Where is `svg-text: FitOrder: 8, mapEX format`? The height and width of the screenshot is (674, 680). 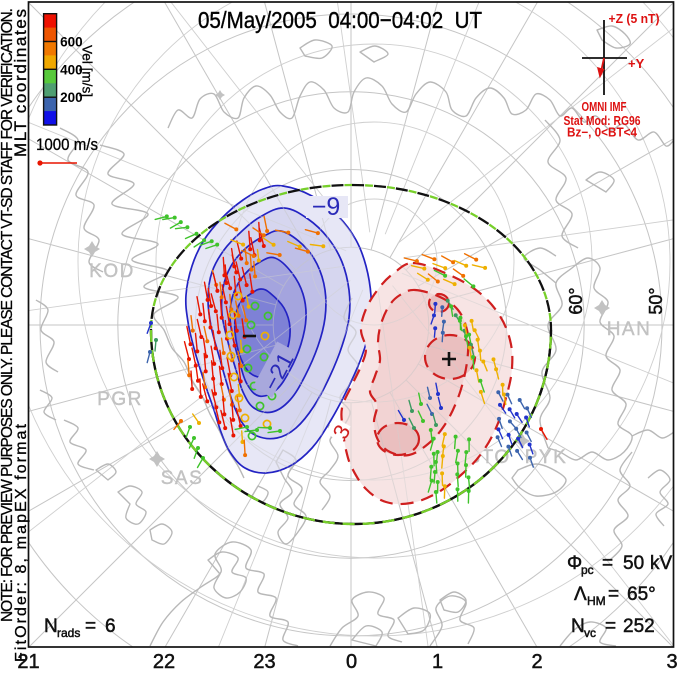 svg-text: FitOrder: 8, mapEX format is located at coordinates (21, 542).